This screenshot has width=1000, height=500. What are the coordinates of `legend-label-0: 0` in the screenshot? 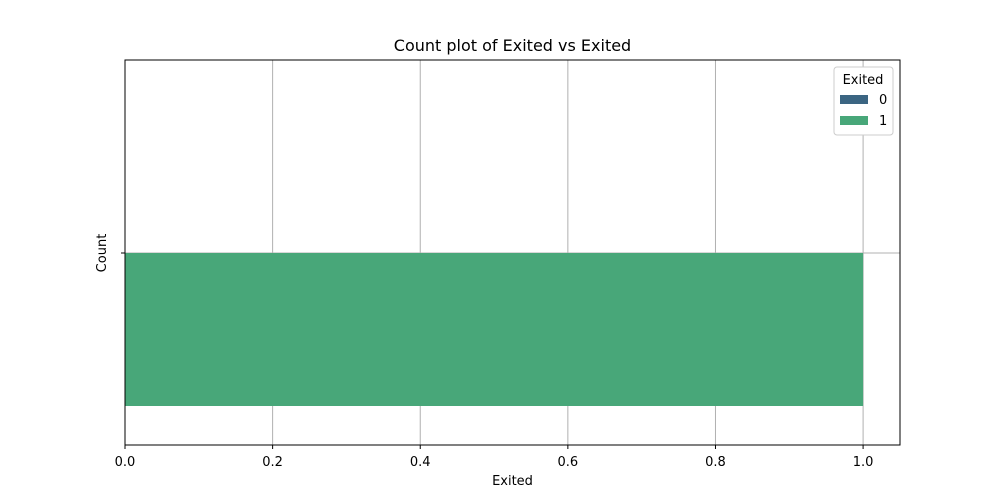 It's located at (883, 100).